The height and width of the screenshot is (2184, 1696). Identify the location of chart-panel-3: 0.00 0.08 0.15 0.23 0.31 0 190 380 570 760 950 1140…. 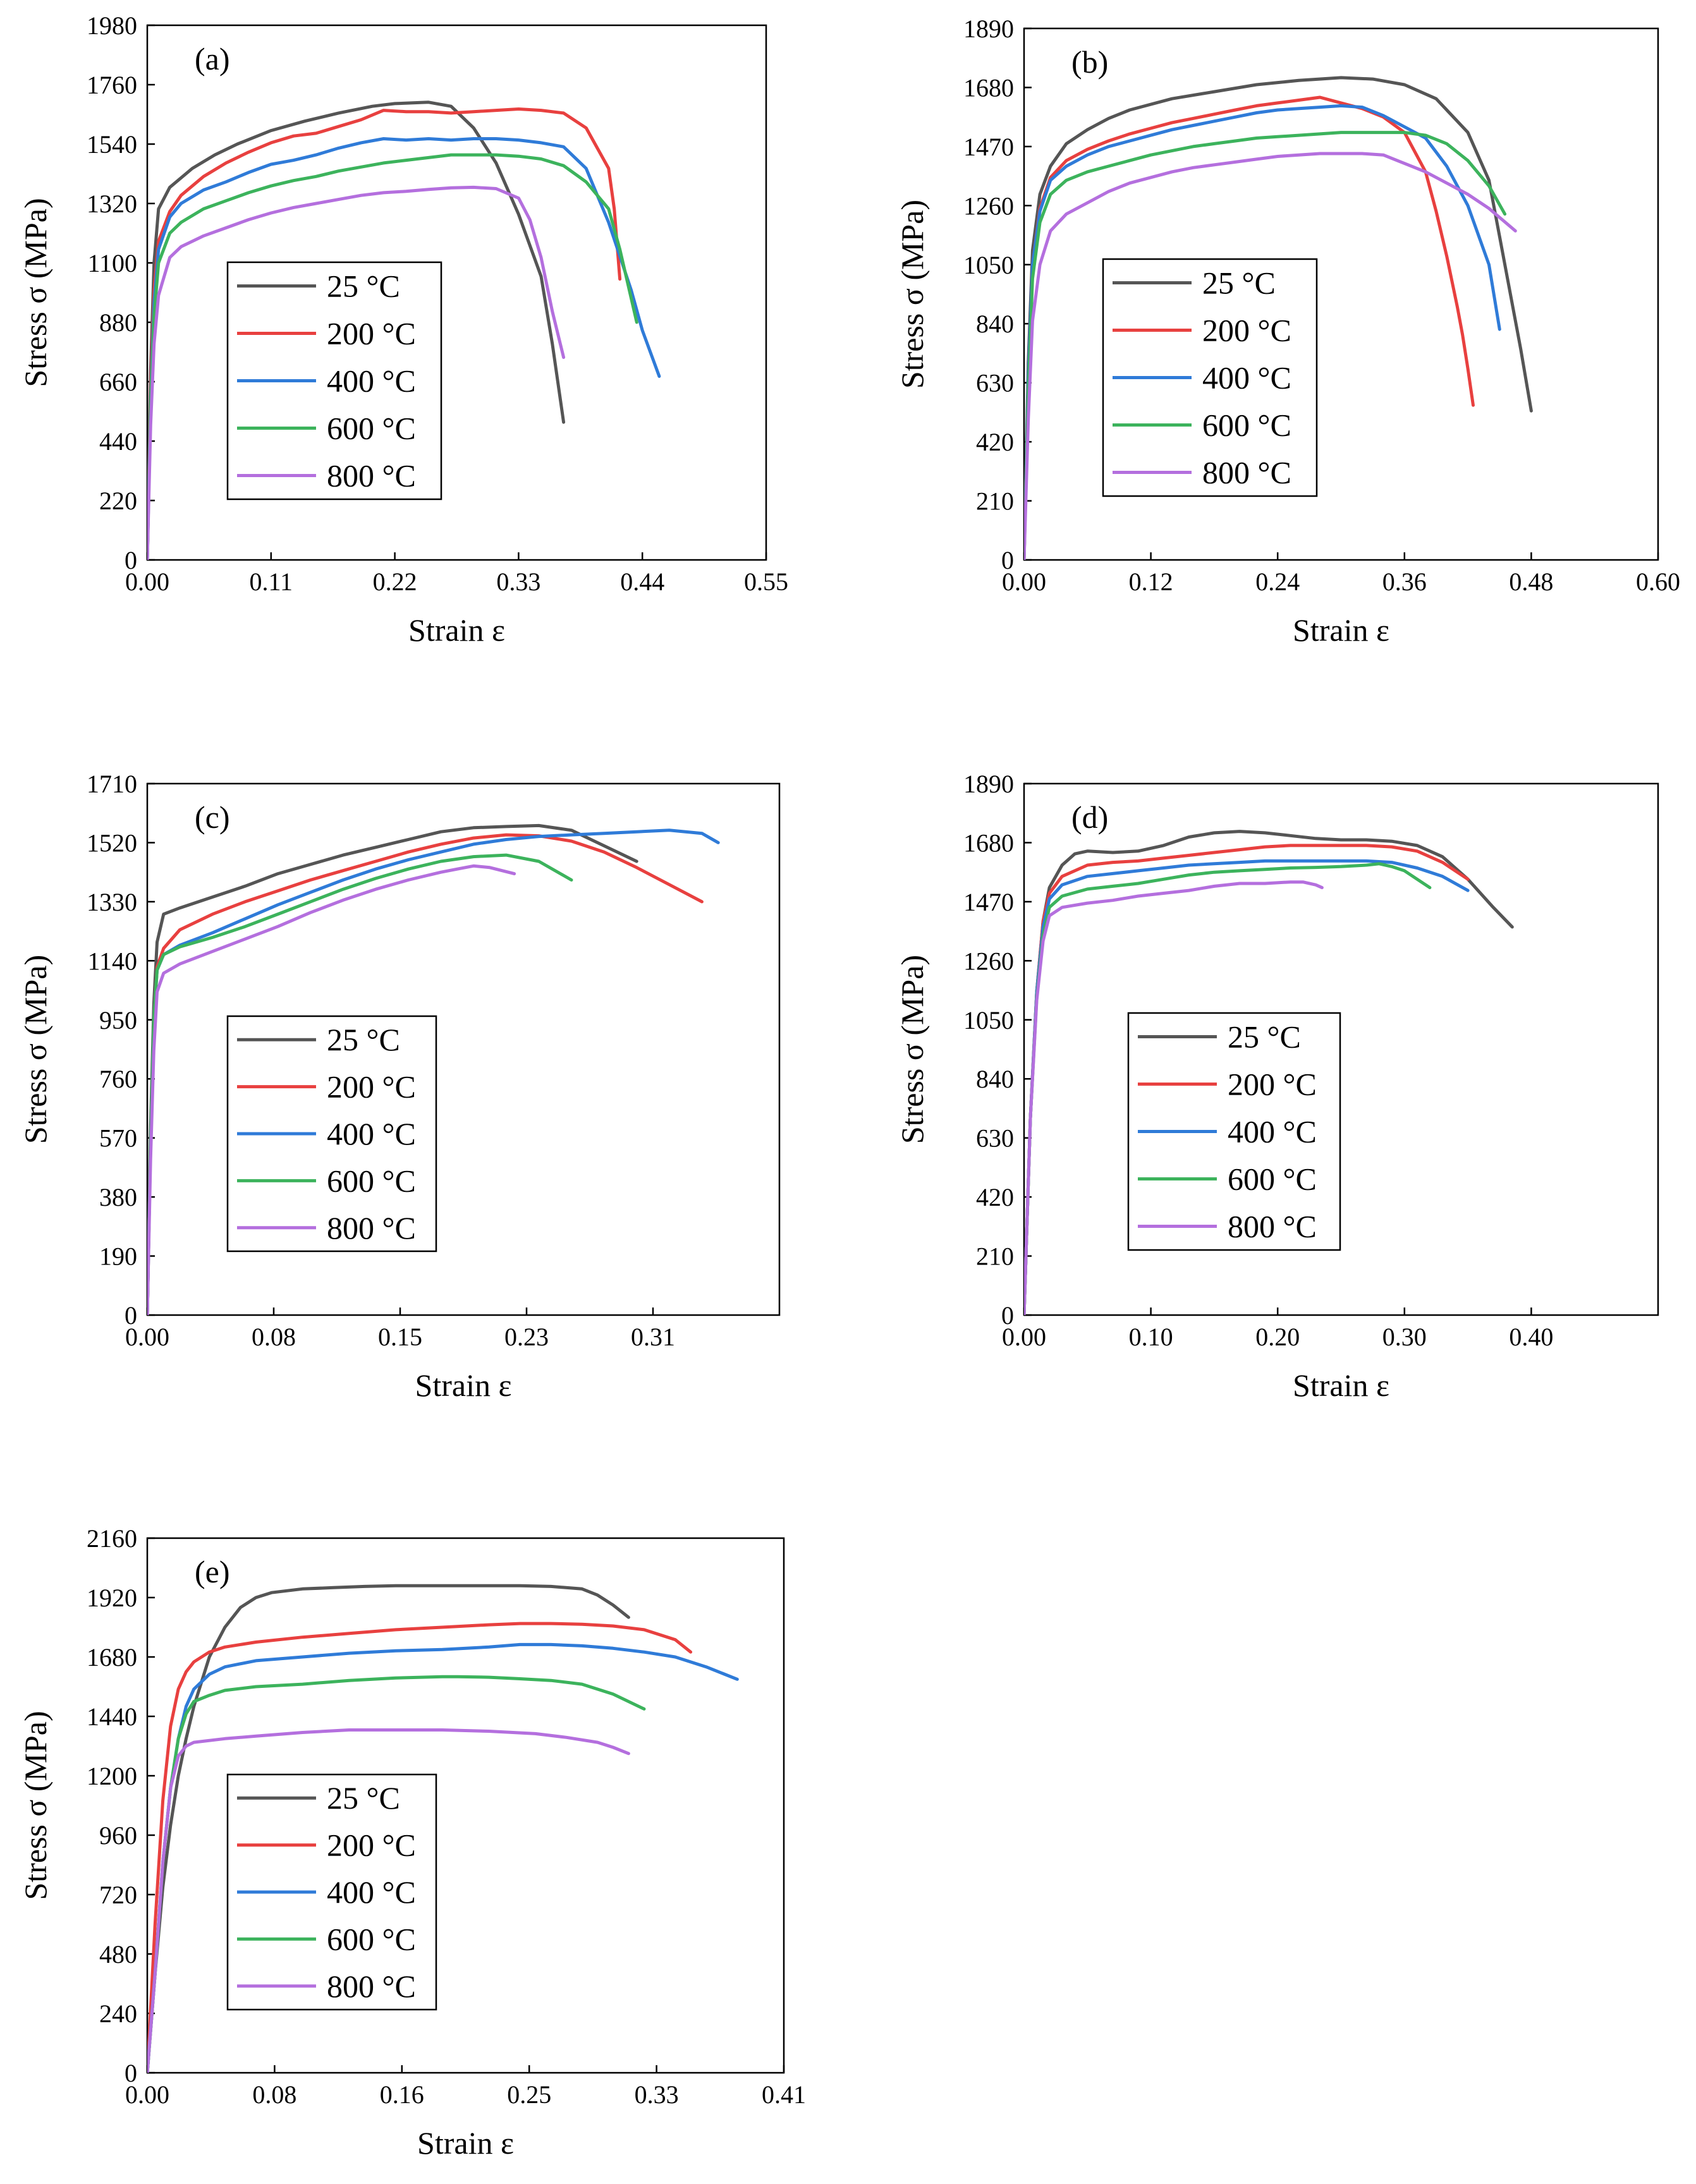
(399, 1086).